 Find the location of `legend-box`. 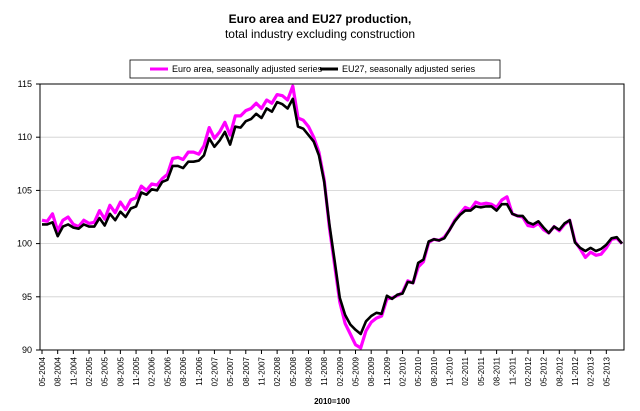

legend-box is located at coordinates (315, 69).